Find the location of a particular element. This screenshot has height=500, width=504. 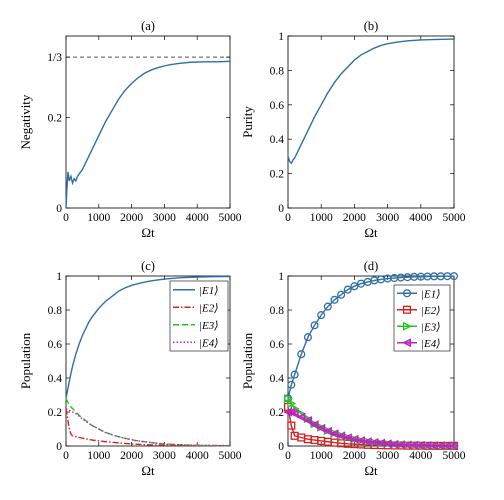

y-axis-label: Purity is located at coordinates (247, 122).